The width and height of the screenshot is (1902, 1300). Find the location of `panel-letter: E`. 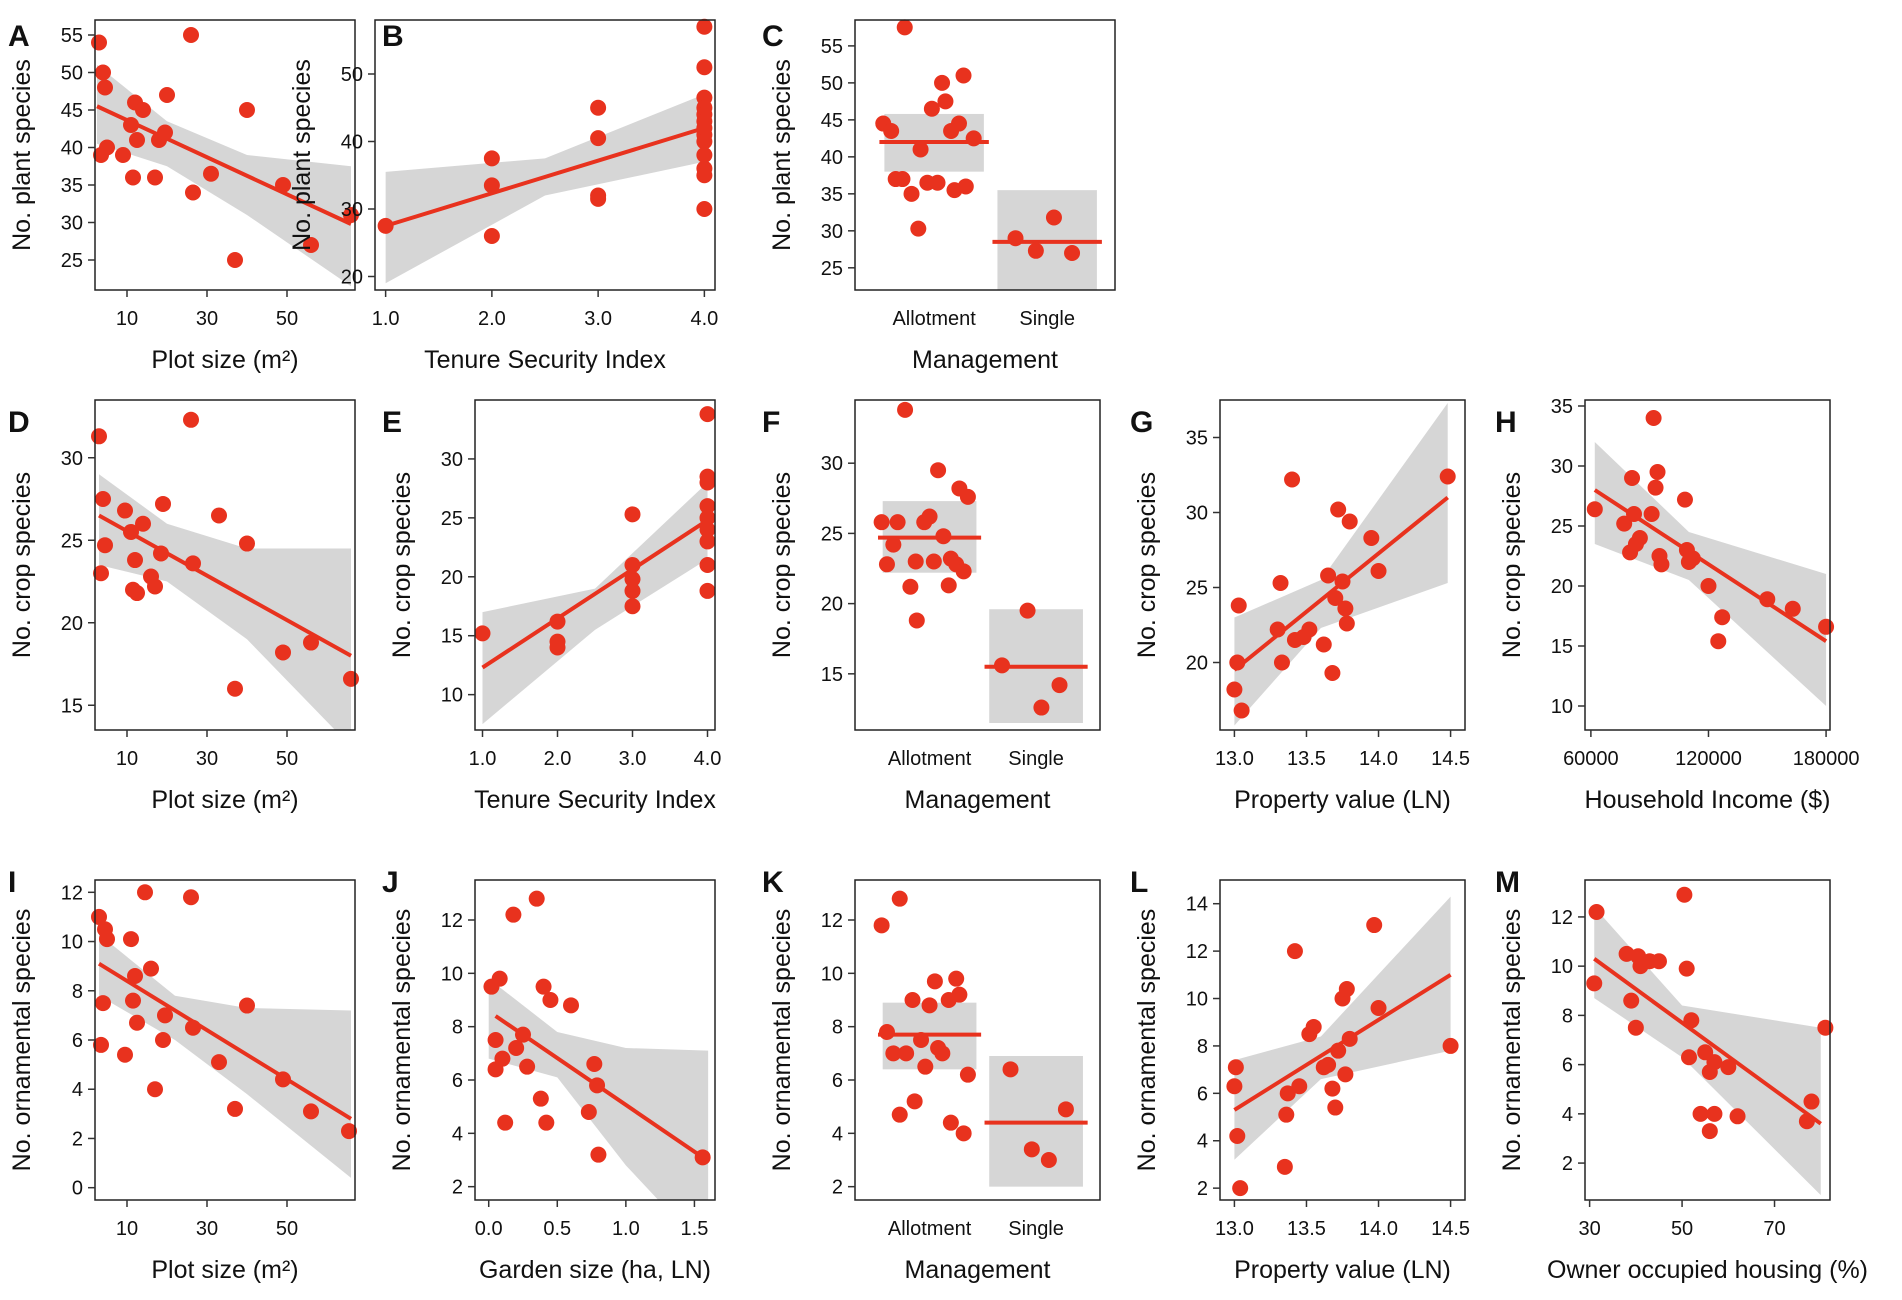

panel-letter: E is located at coordinates (392, 422).